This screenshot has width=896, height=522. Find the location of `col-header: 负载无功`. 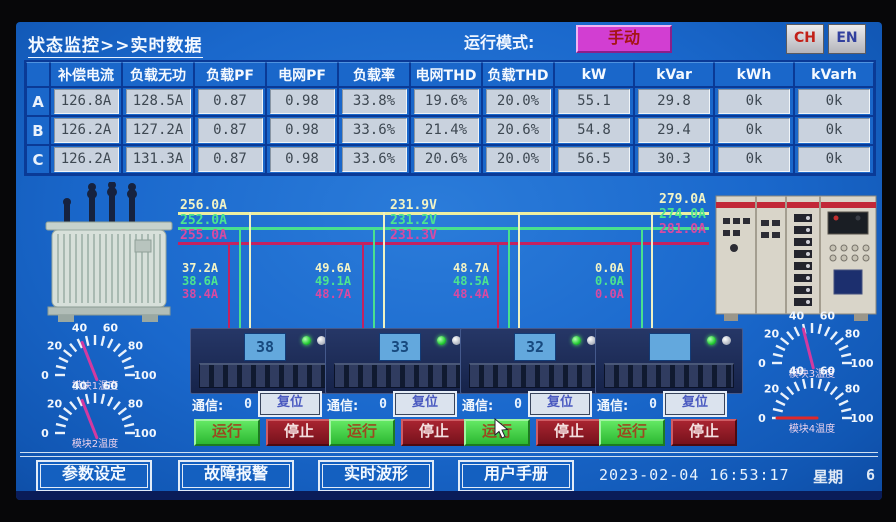

col-header: 负载无功 is located at coordinates (158, 74).